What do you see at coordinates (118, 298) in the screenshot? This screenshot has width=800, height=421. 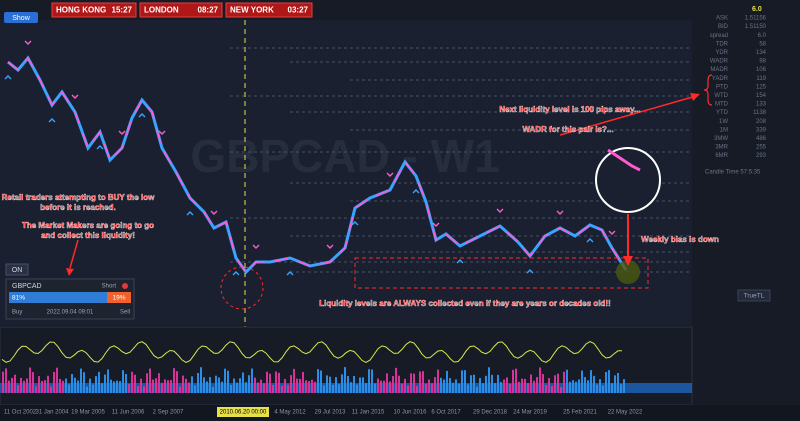 I see `sell-pct: 19%` at bounding box center [118, 298].